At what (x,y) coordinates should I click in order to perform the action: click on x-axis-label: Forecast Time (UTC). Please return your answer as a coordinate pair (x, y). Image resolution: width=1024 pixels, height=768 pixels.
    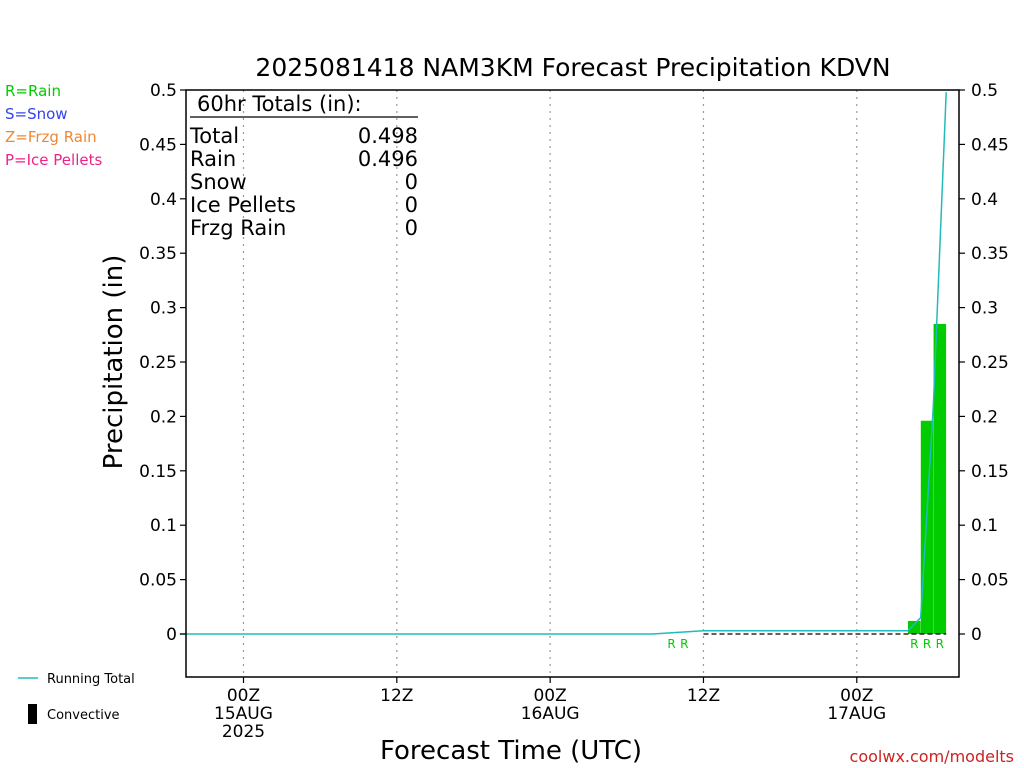
    Looking at the image, I should click on (511, 751).